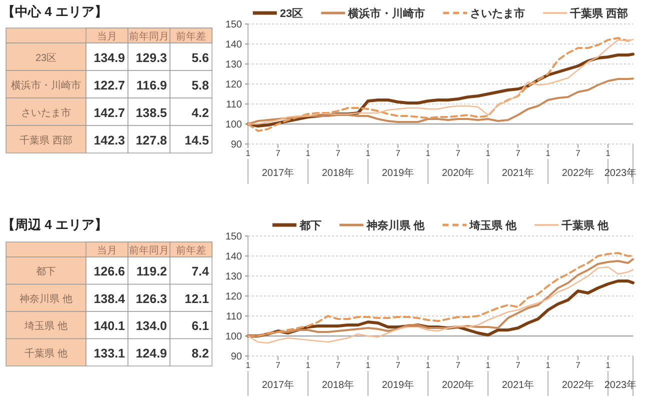  What do you see at coordinates (110, 113) in the screenshot?
I see `data-label: 142.7` at bounding box center [110, 113].